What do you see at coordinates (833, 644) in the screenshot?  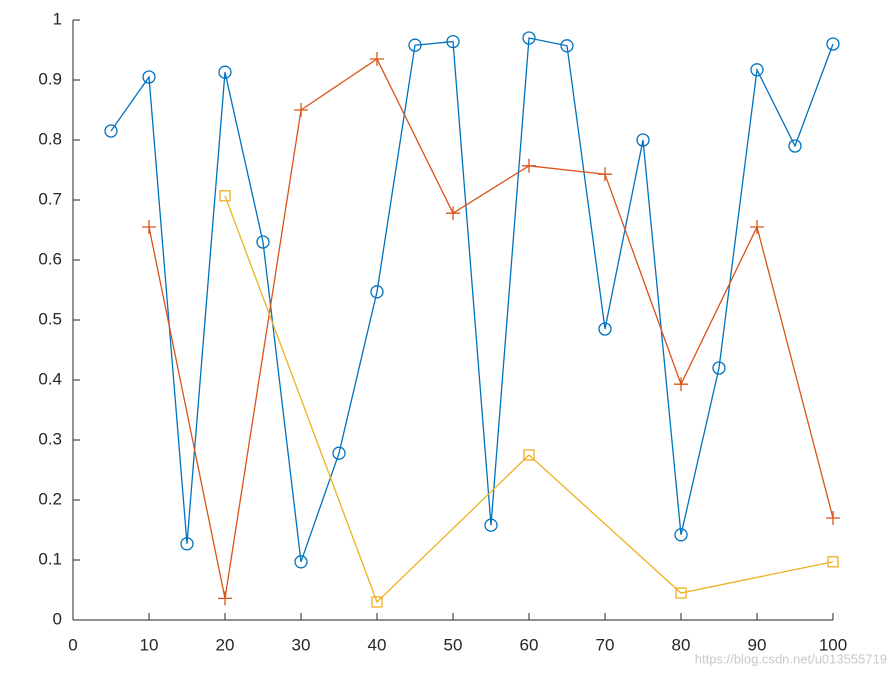 I see `x-tick-label: 100` at bounding box center [833, 644].